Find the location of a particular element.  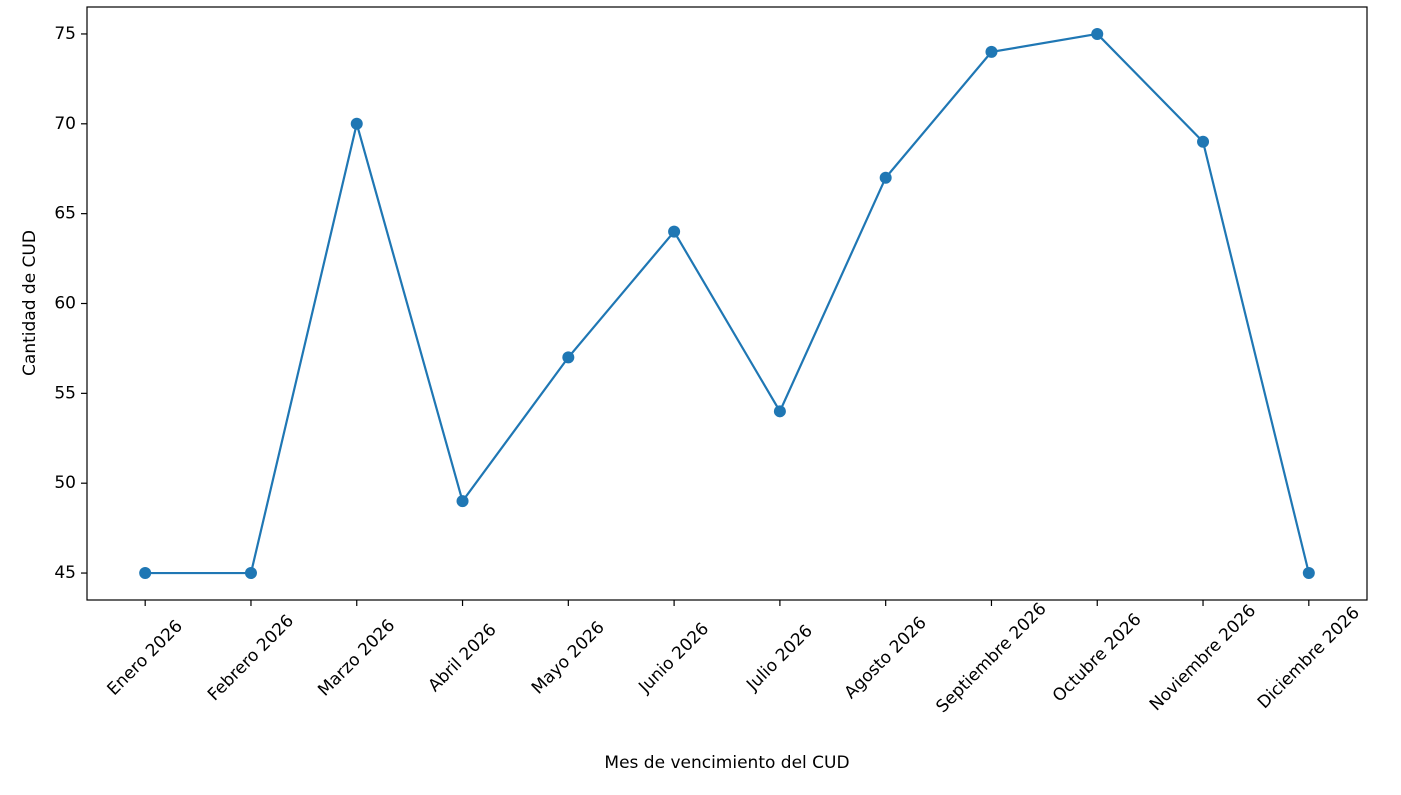

x-tick-label: Julio 2026 is located at coordinates (779, 658).